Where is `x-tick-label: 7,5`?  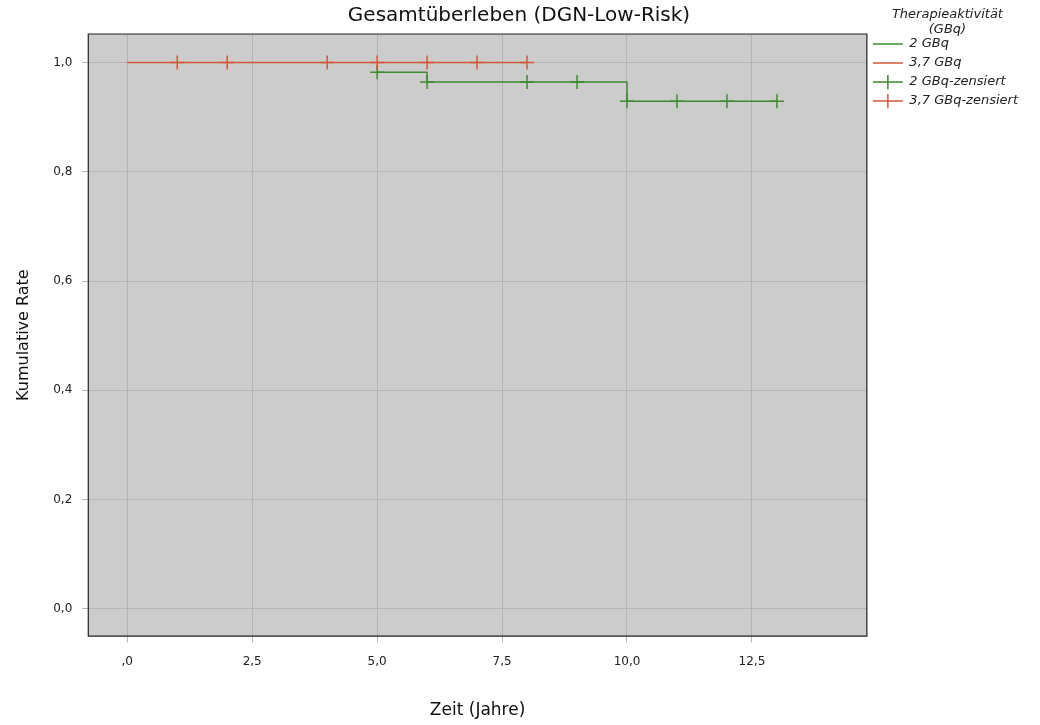 x-tick-label: 7,5 is located at coordinates (502, 660).